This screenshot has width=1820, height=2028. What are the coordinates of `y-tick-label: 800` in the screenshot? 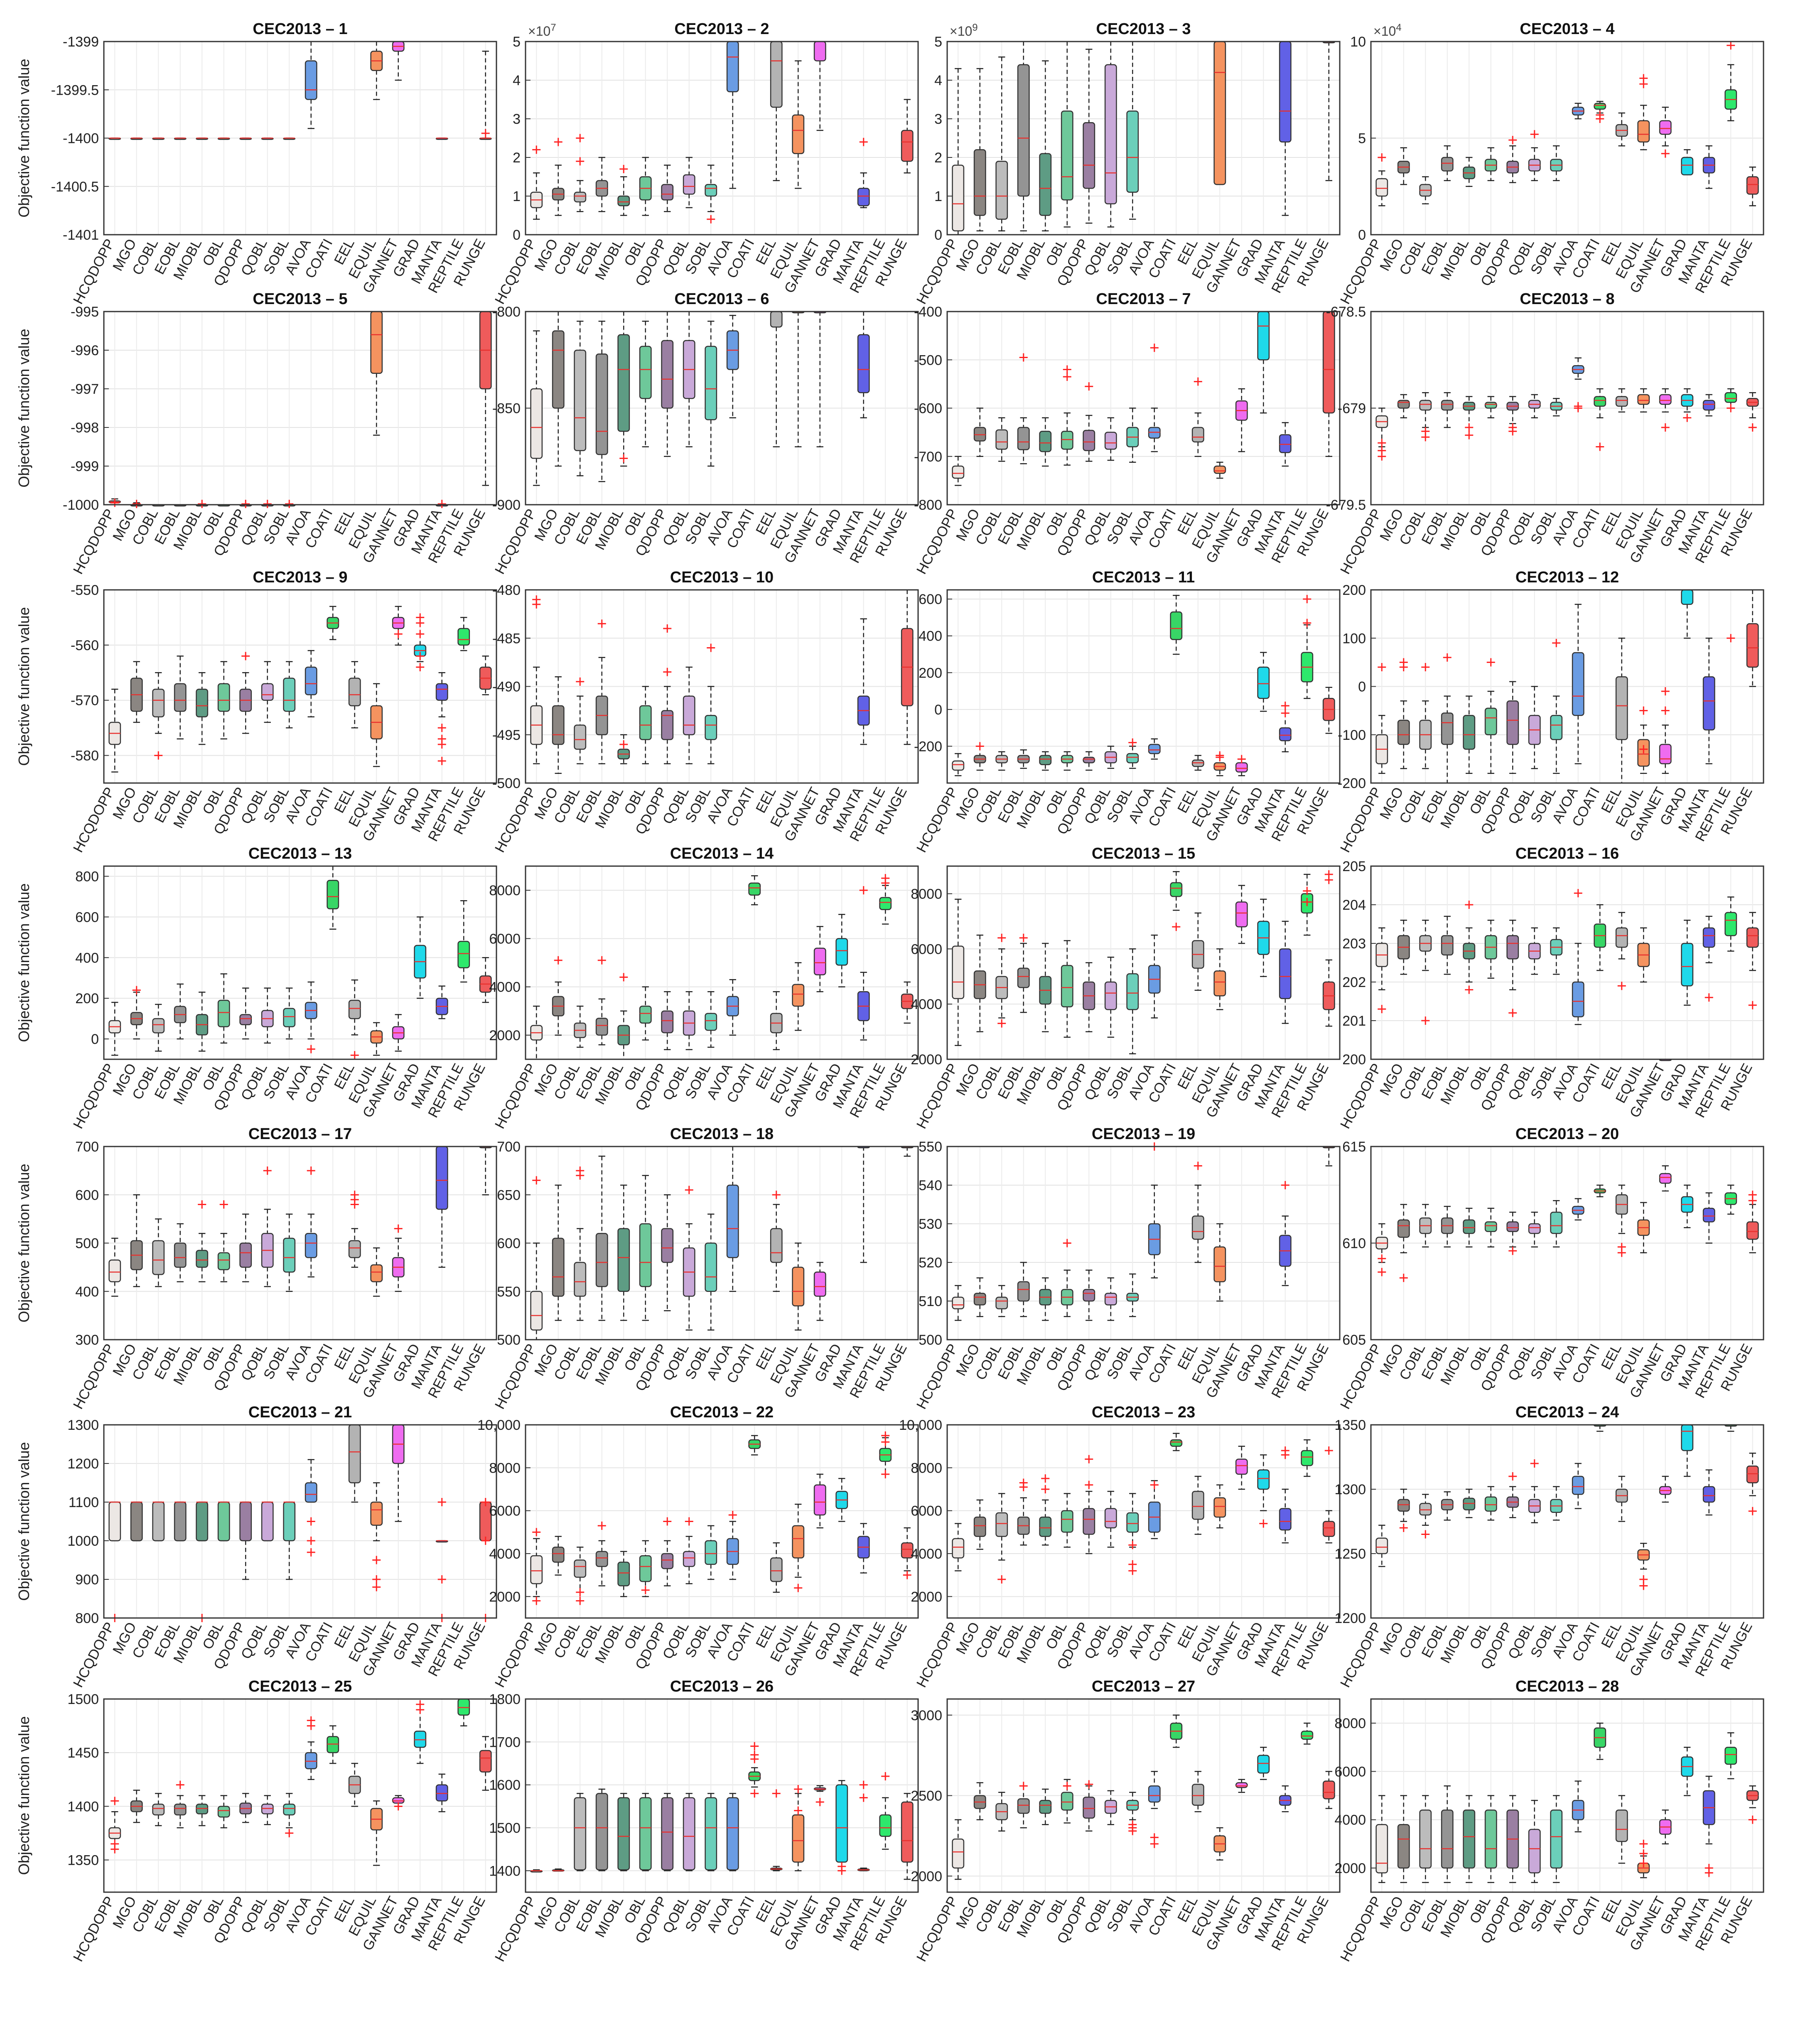 It's located at (87, 877).